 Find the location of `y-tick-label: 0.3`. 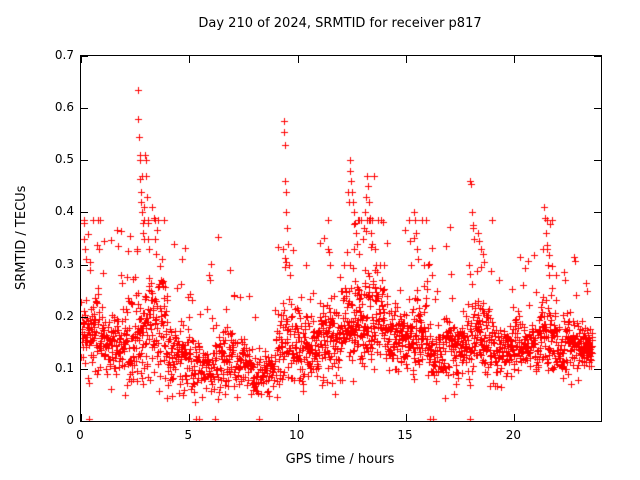

y-tick-label: 0.3 is located at coordinates (64, 263).